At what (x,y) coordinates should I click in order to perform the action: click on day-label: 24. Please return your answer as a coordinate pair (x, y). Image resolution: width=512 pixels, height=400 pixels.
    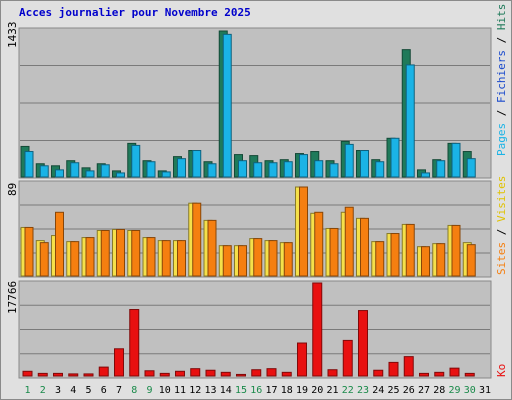
    Looking at the image, I should click on (378, 390).